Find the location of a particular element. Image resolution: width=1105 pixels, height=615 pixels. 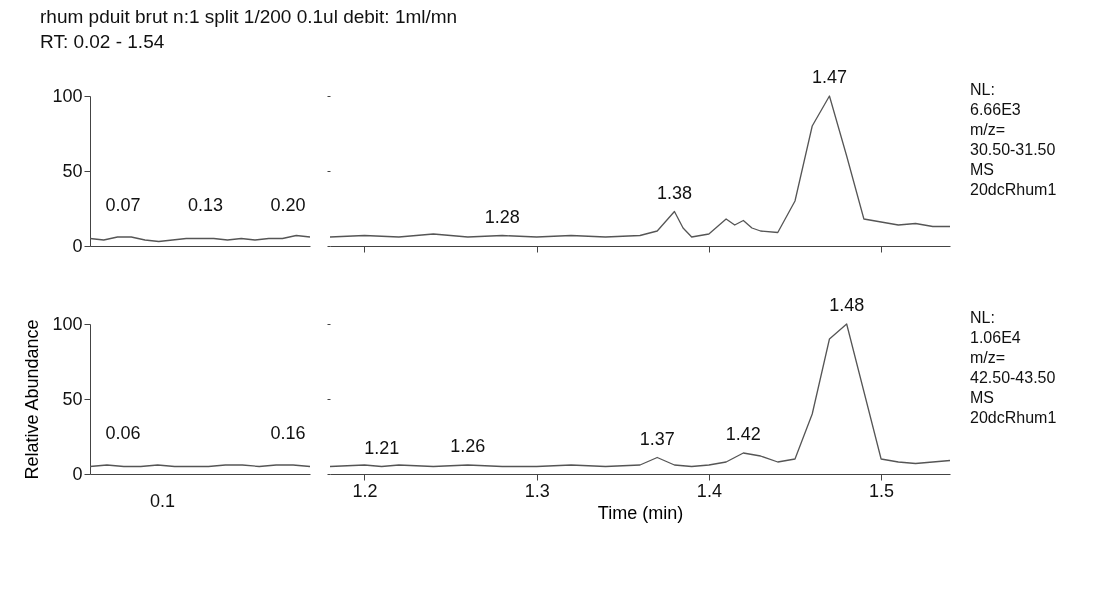

annotation: 1.26 is located at coordinates (468, 446).